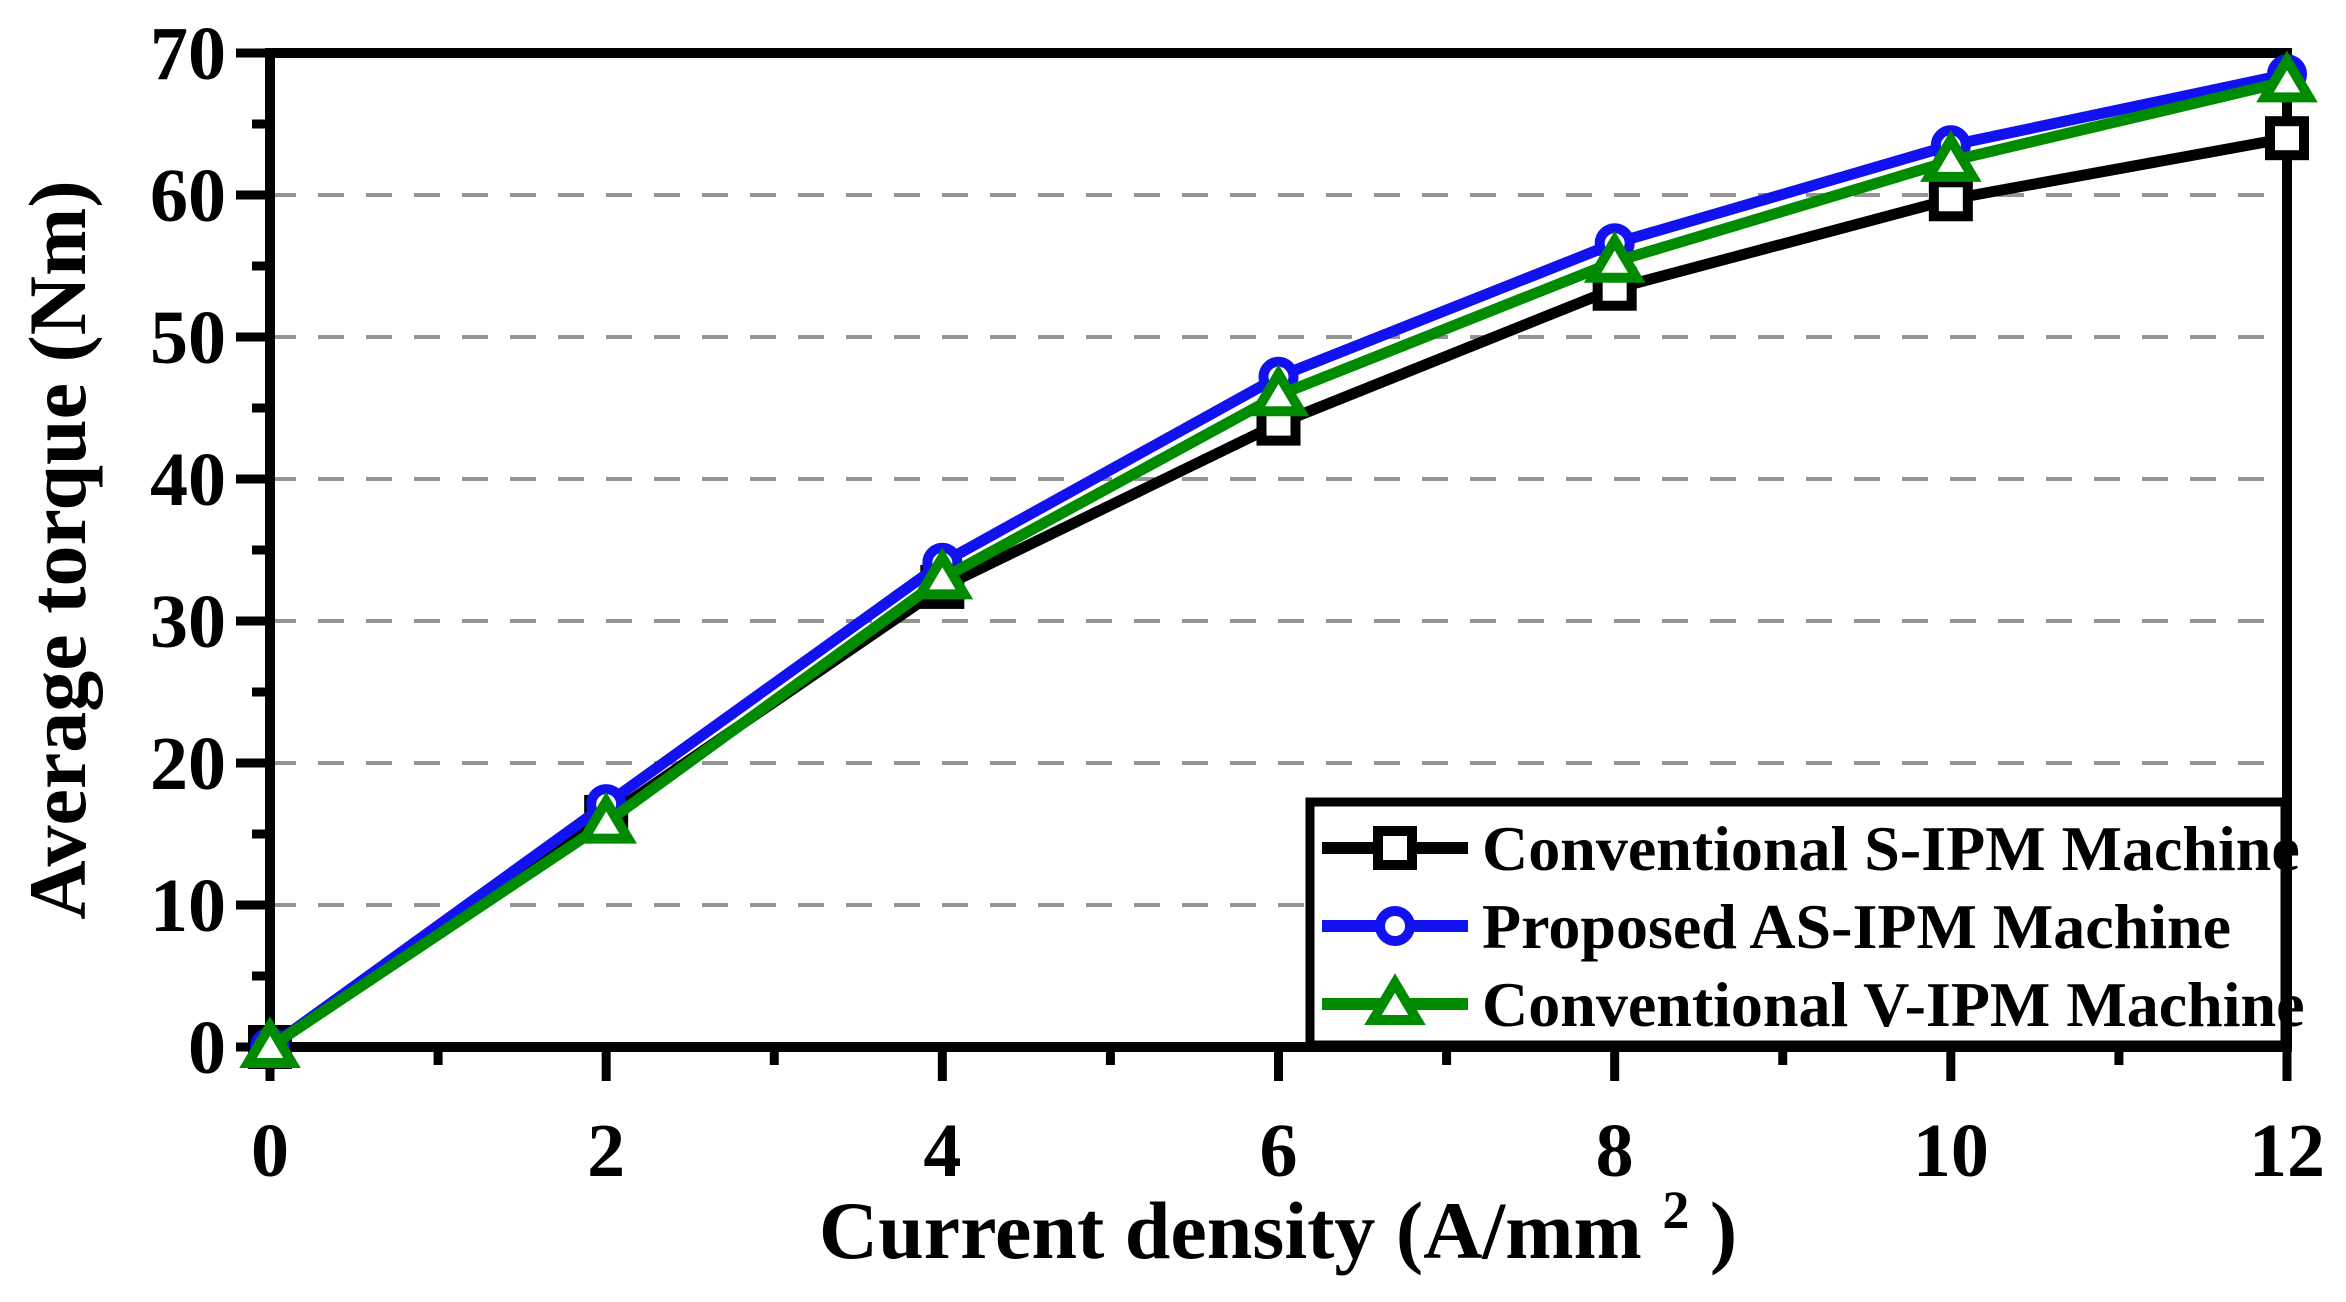 The height and width of the screenshot is (1302, 2346). I want to click on x-tick-label-6: 6, so click(1279, 1151).